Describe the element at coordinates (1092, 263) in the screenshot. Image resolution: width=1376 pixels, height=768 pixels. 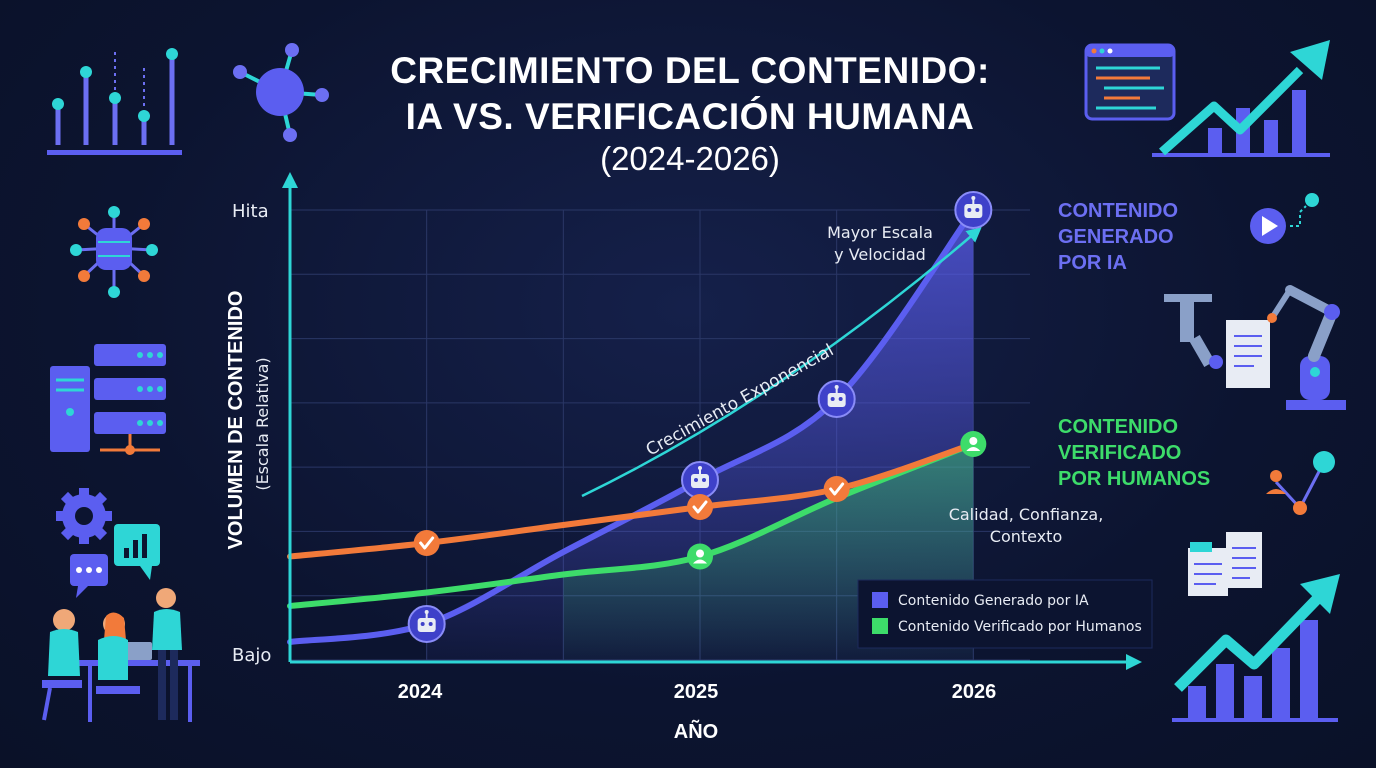
I see `ai-series-label-3: POR IA` at that location.